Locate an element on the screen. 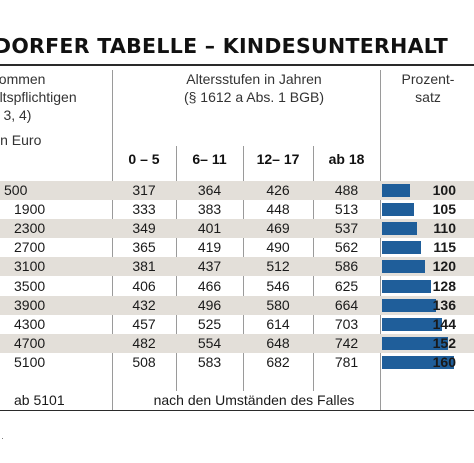 This screenshot has width=474, height=463. amount-cell: 742 is located at coordinates (346, 342).